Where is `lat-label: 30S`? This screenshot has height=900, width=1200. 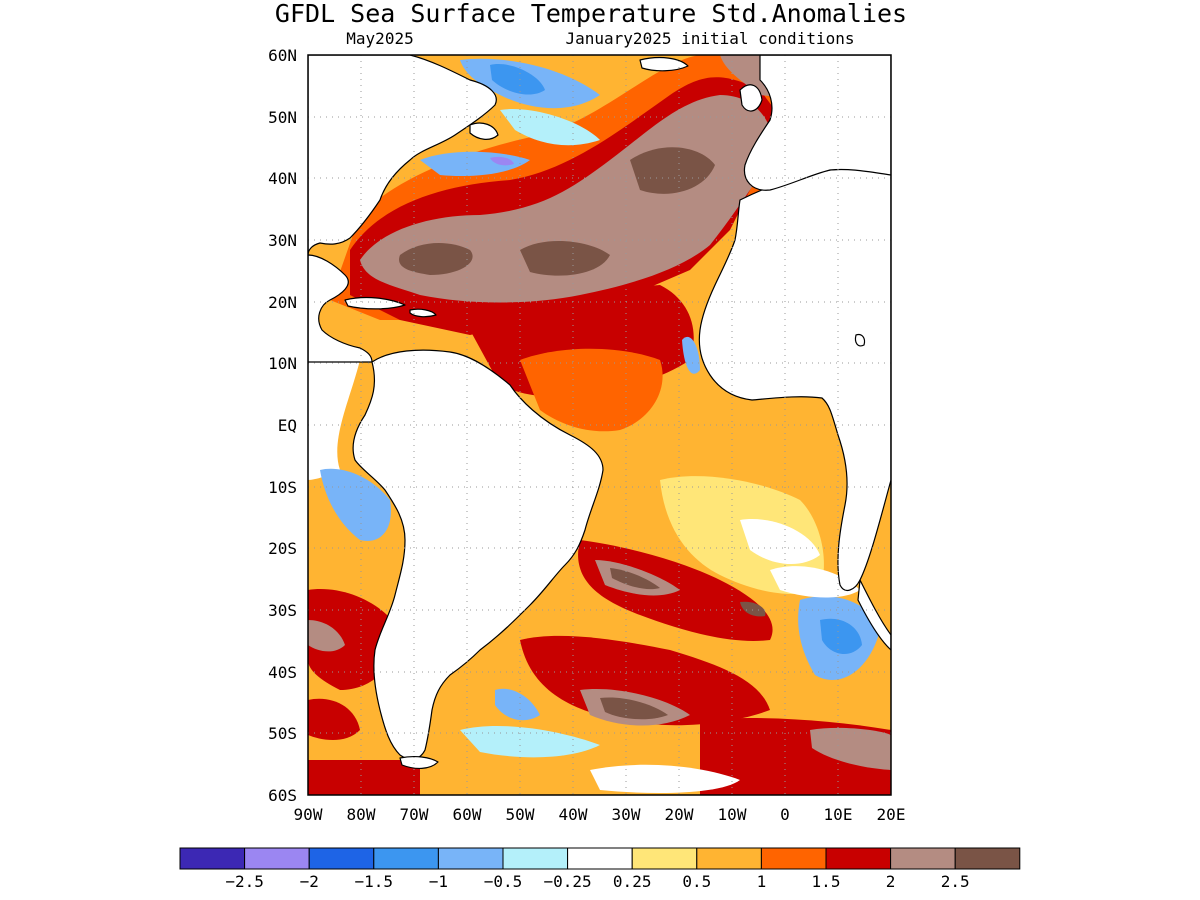
lat-label: 30S is located at coordinates (282, 610).